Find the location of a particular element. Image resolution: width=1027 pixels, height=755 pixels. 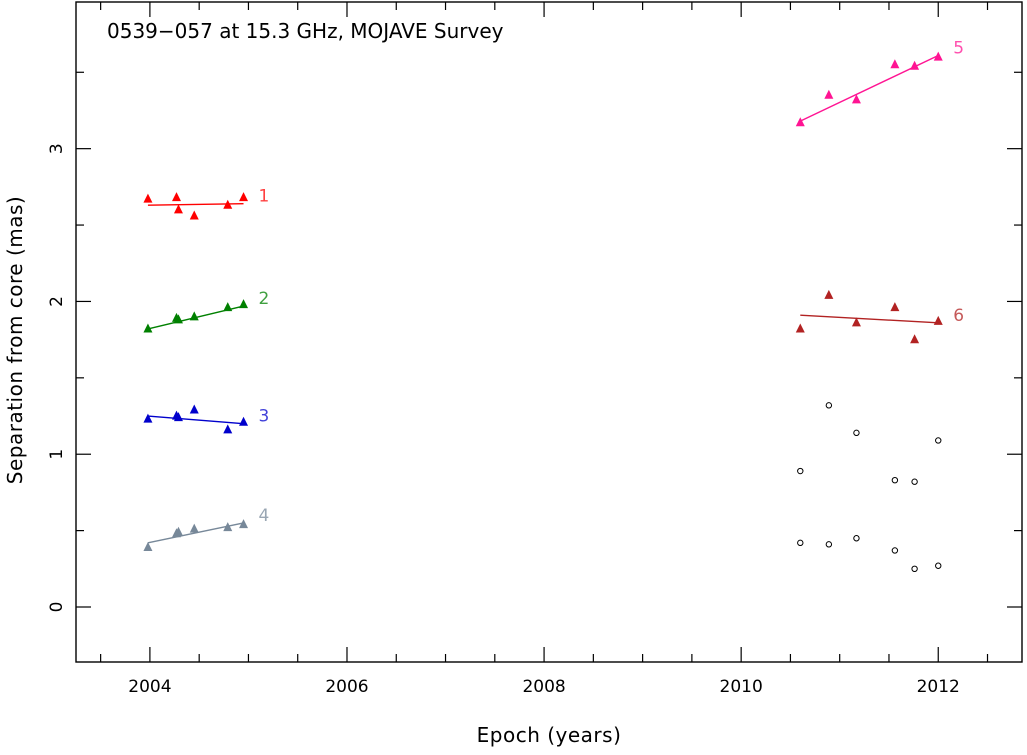

y-axis-title: Separation from core (mas) is located at coordinates (15, 340).